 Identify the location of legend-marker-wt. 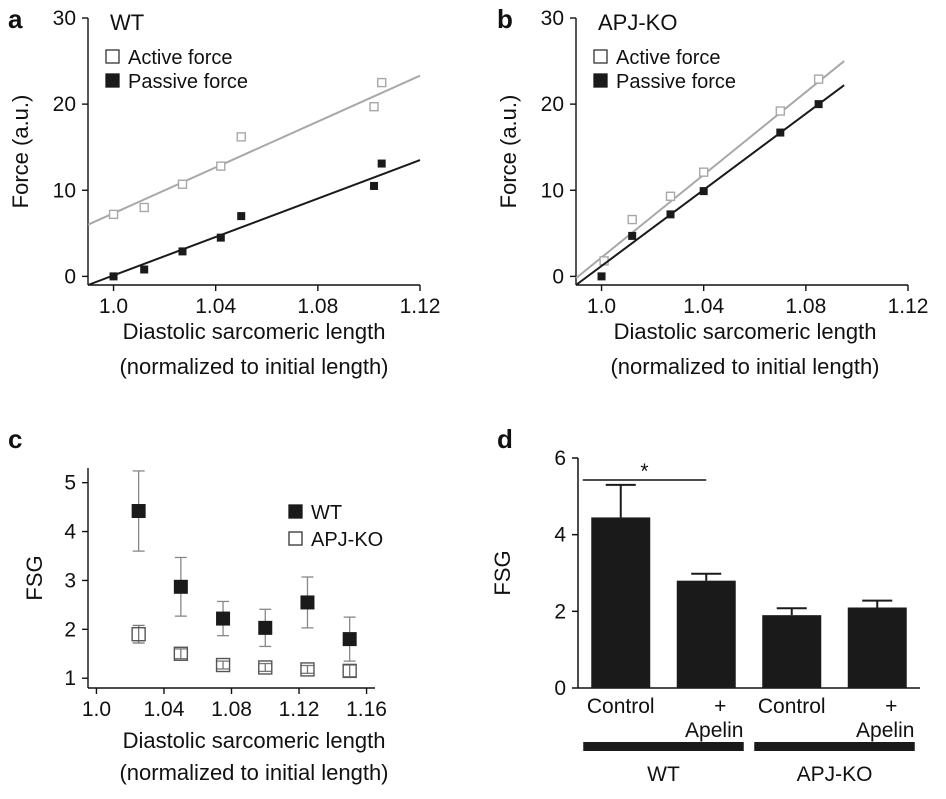
(295, 511).